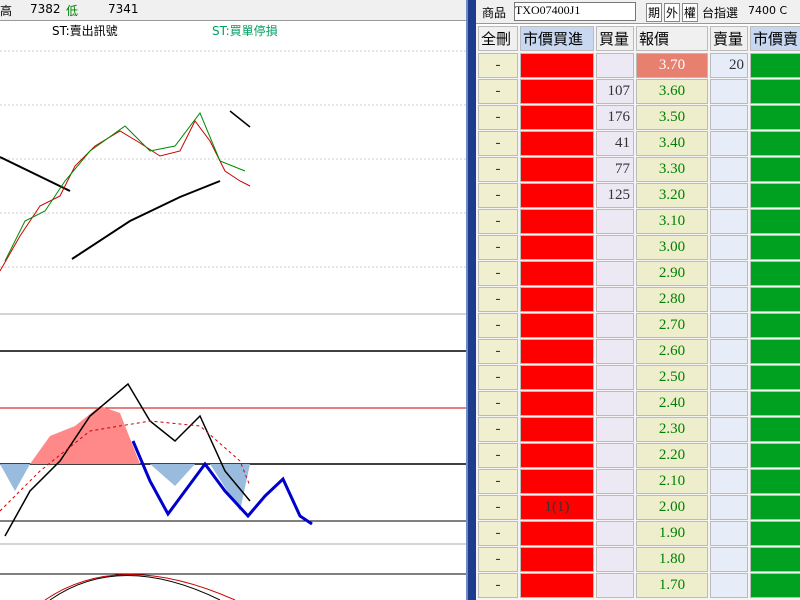 The width and height of the screenshot is (800, 600). I want to click on price-cell: 3.10, so click(672, 221).